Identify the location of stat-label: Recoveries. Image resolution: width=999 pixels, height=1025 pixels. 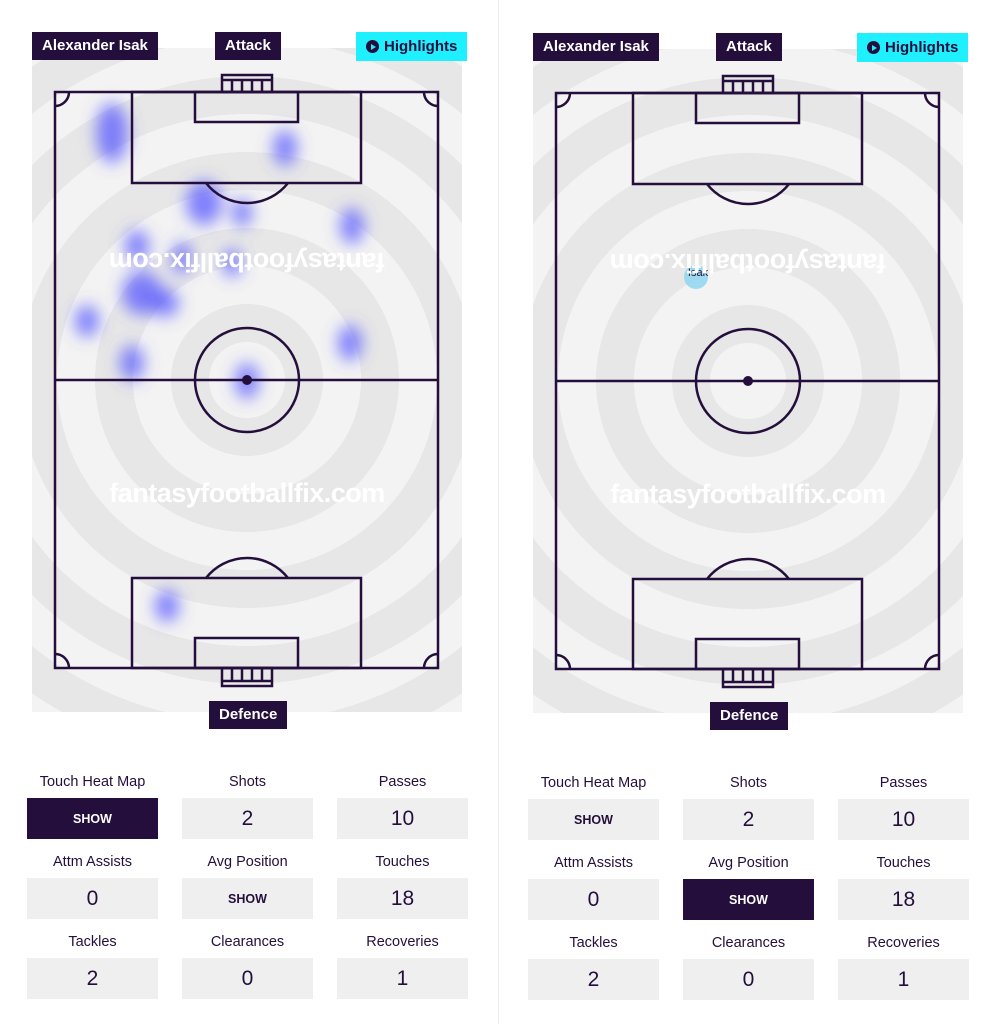
(903, 943).